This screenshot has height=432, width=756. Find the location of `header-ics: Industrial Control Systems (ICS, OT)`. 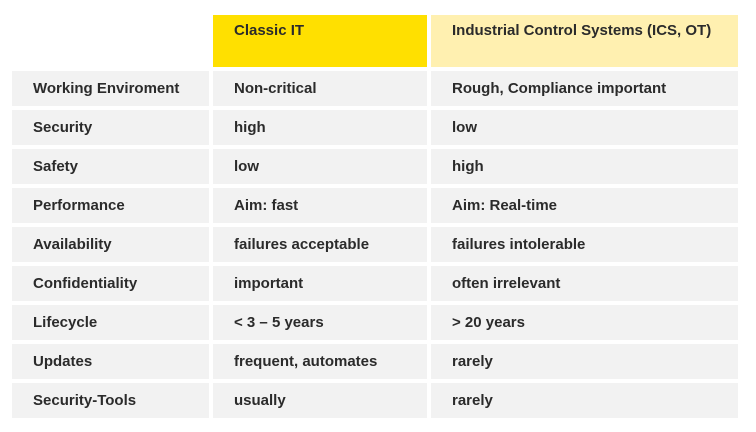

header-ics: Industrial Control Systems (ICS, OT) is located at coordinates (584, 41).